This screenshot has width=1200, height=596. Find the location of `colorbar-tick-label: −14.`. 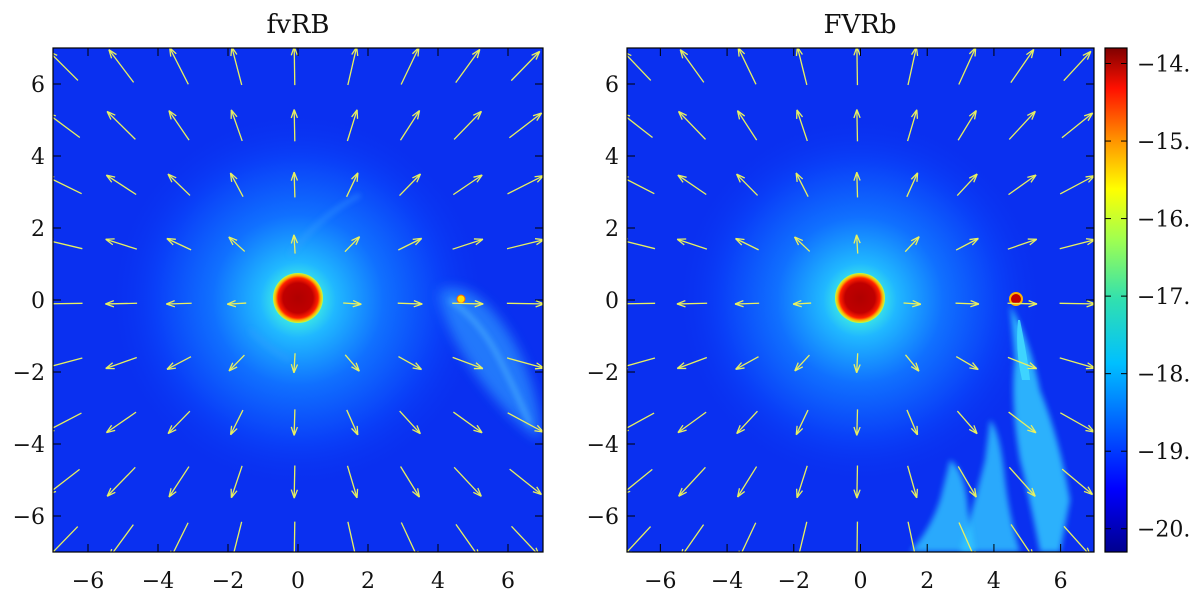

colorbar-tick-label: −14. is located at coordinates (1163, 65).